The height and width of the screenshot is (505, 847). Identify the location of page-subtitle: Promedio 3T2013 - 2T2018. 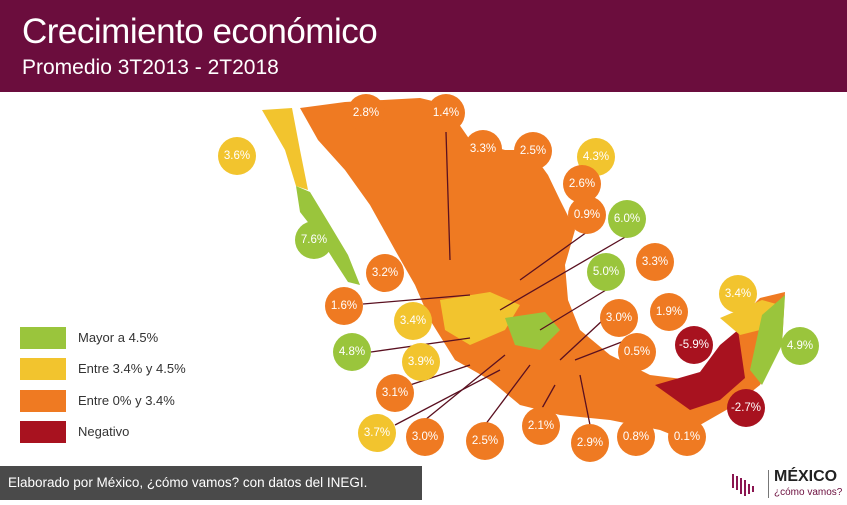
(150, 67).